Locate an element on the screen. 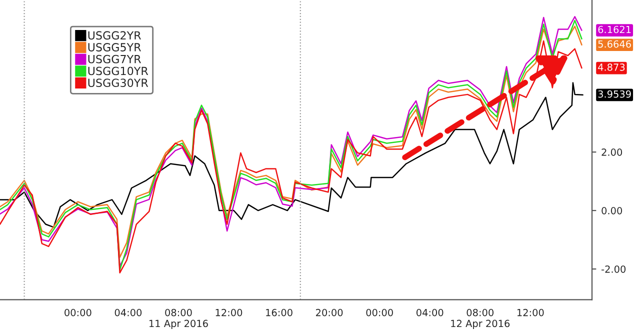  legend-label: USGG10YR is located at coordinates (118, 71).